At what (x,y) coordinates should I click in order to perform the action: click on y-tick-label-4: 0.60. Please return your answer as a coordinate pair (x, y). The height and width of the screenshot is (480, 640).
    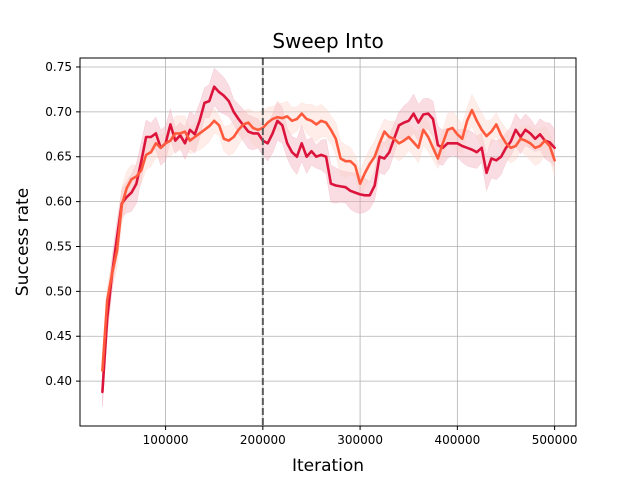
    Looking at the image, I should click on (58, 202).